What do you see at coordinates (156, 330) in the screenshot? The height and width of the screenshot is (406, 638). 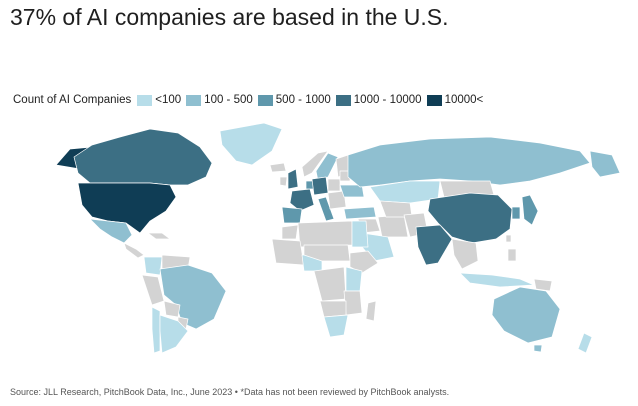 I see `region-chile` at bounding box center [156, 330].